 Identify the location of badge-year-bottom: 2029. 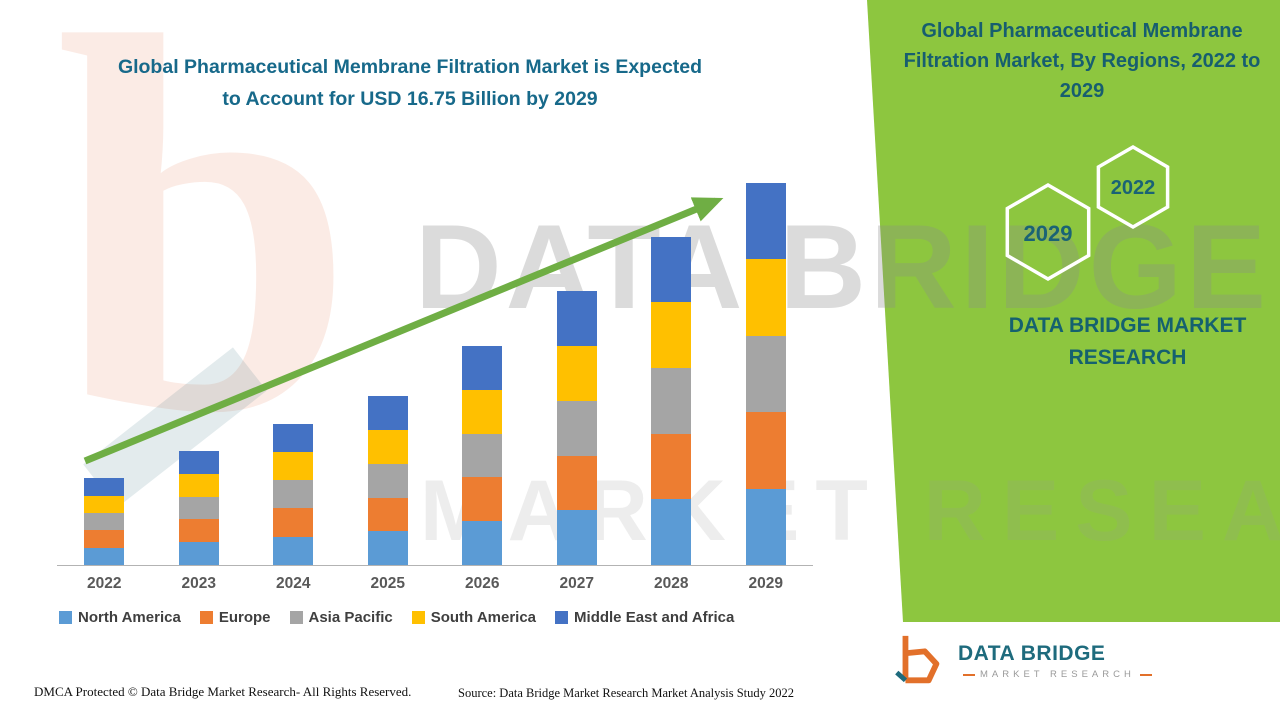
(1048, 233).